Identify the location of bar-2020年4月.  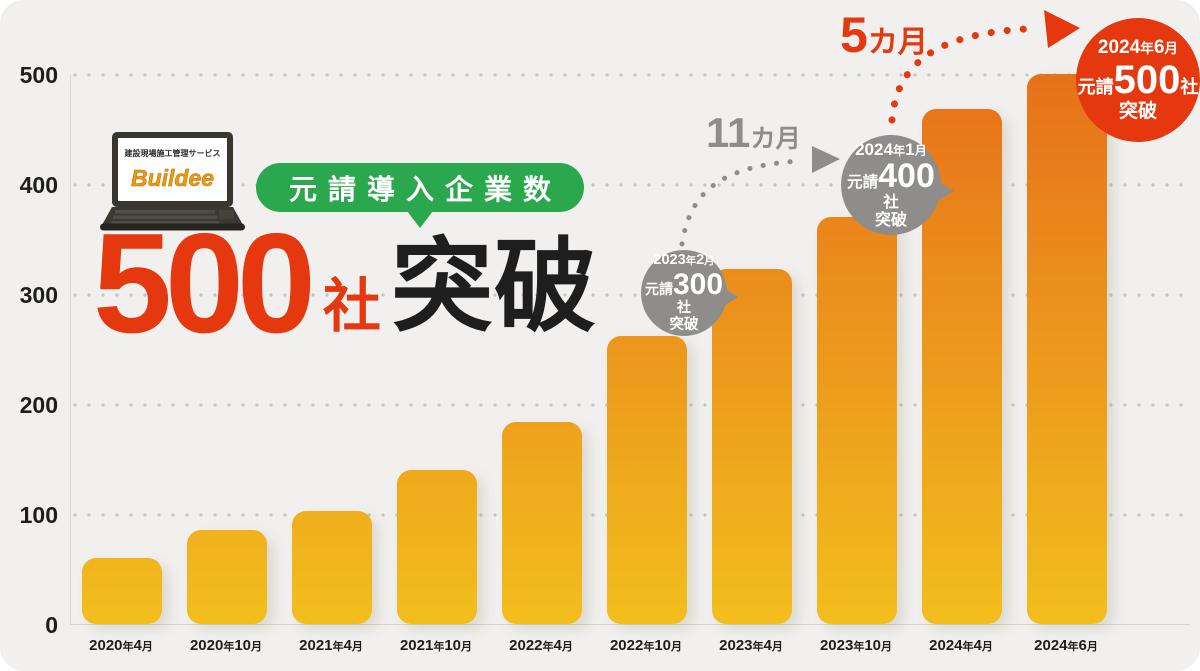
(122, 591).